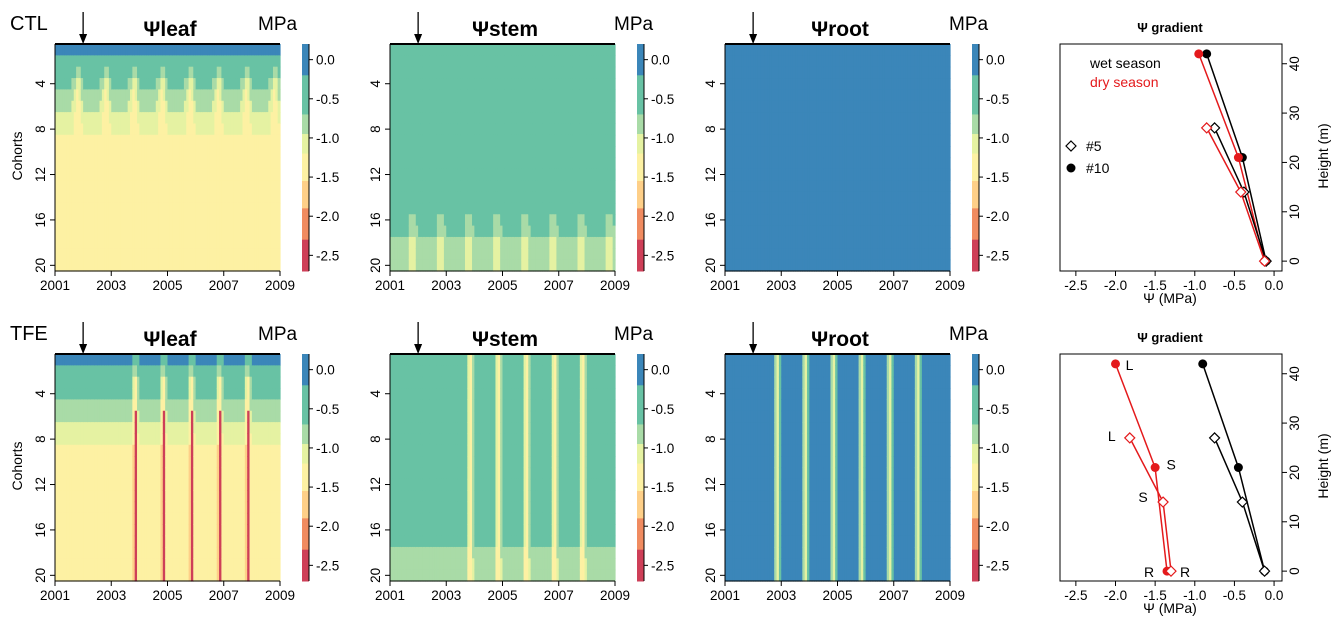 The height and width of the screenshot is (623, 1335). Describe the element at coordinates (170, 29) in the screenshot. I see `title-ctl-leaf: Ψleaf` at that location.